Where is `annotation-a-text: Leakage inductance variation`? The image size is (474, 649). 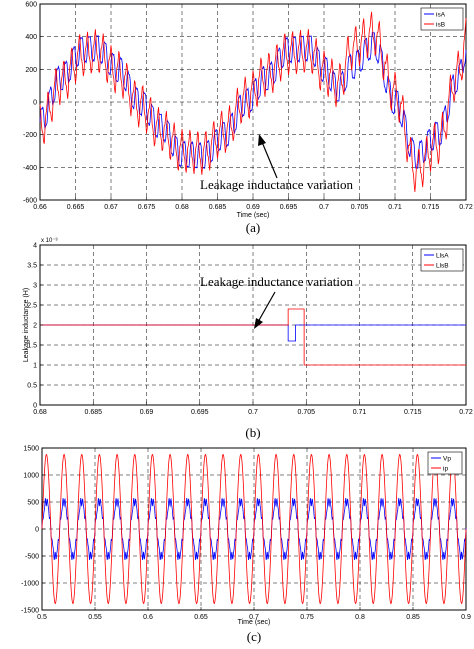 annotation-a-text: Leakage inductance variation is located at coordinates (277, 184).